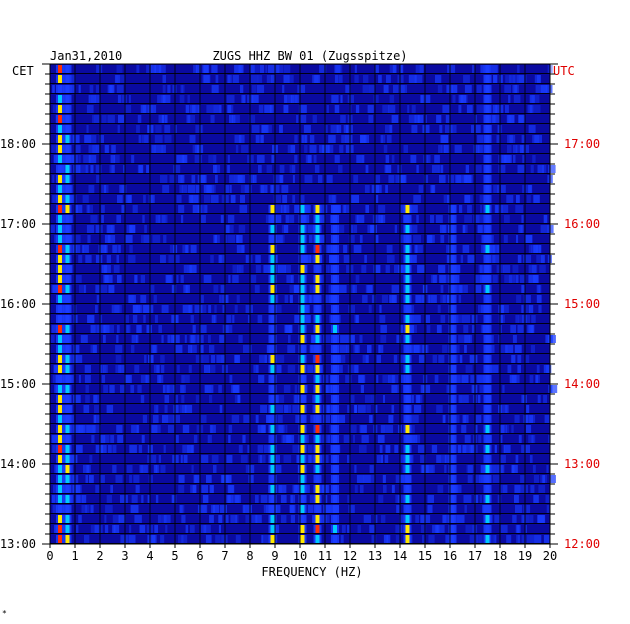 The height and width of the screenshot is (624, 630). What do you see at coordinates (350, 556) in the screenshot?
I see `x-tick-label: 12` at bounding box center [350, 556].